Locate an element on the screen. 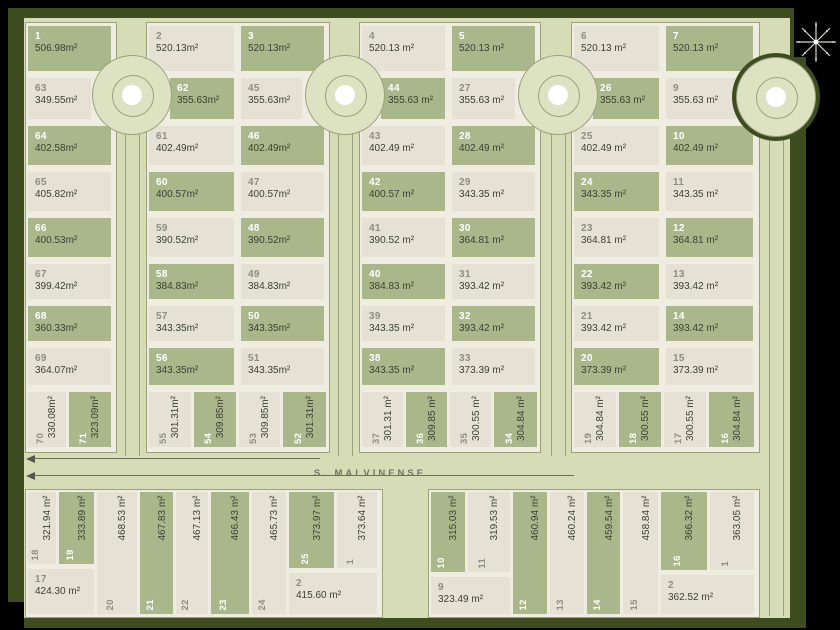  lot-cell: 4 520.13 m² is located at coordinates (403, 48).